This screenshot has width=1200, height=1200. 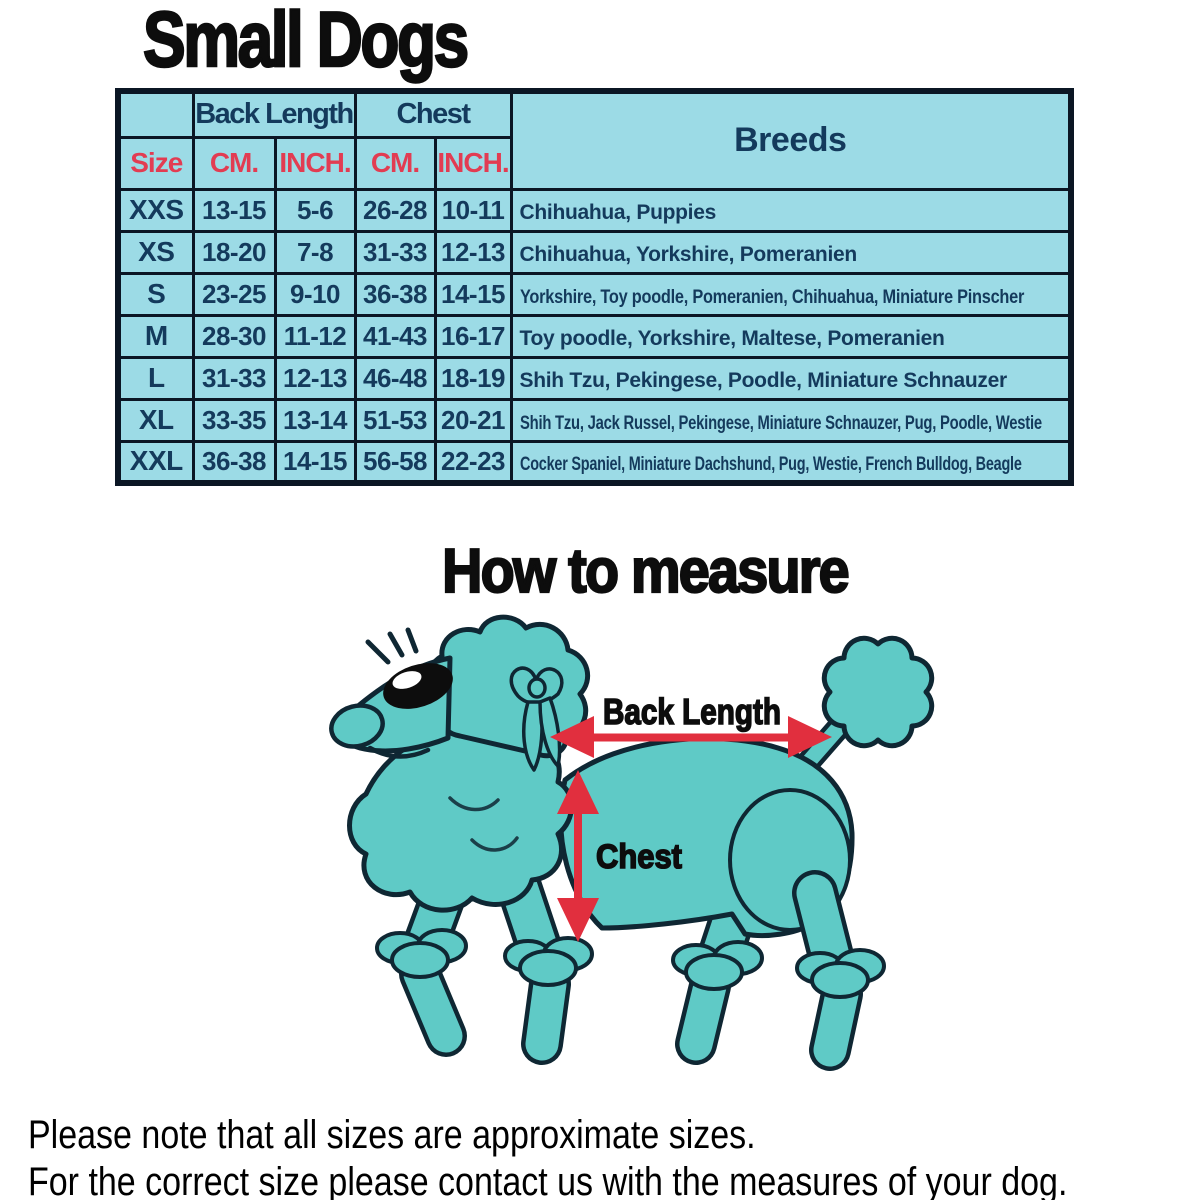 What do you see at coordinates (315, 252) in the screenshot?
I see `back-inch-cell: 7-8` at bounding box center [315, 252].